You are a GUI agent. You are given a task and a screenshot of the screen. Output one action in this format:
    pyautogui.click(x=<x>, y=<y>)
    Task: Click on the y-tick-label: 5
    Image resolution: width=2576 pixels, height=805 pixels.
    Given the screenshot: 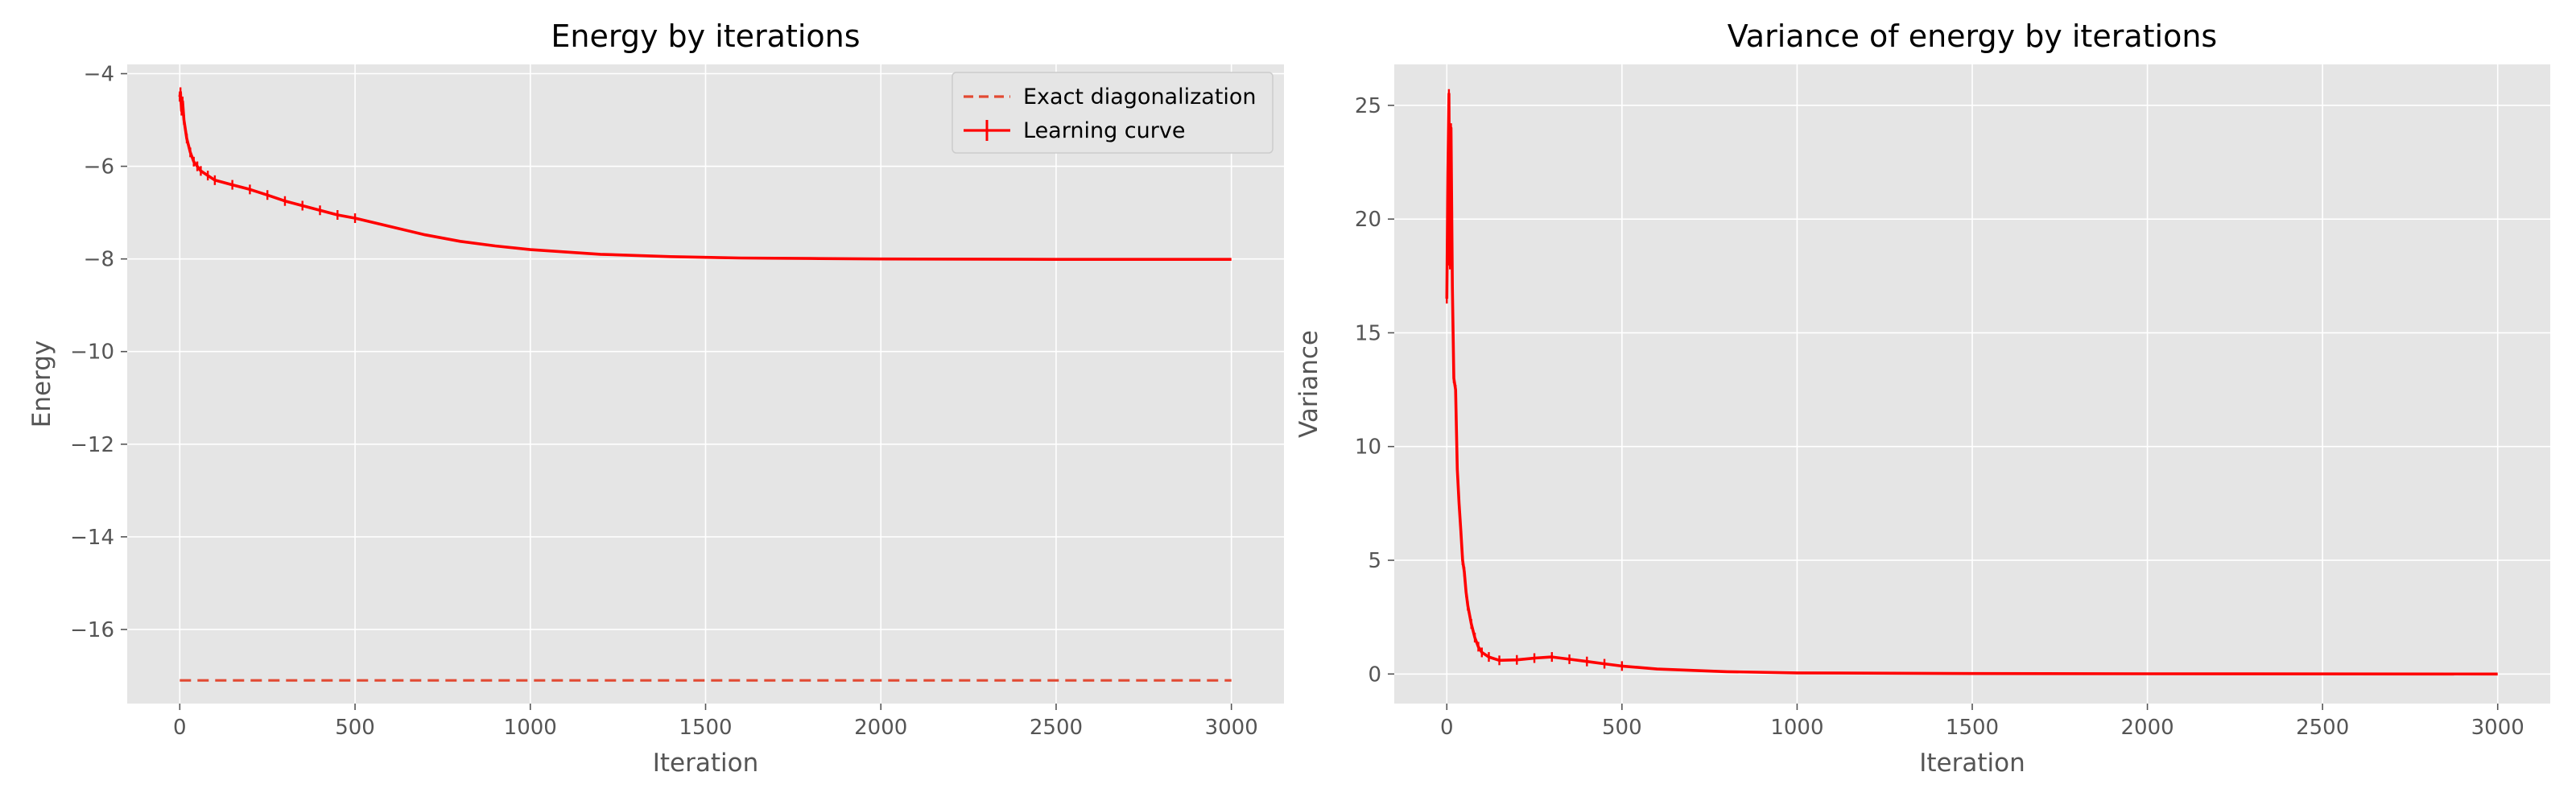 What is the action you would take?
    pyautogui.click(x=1374, y=561)
    